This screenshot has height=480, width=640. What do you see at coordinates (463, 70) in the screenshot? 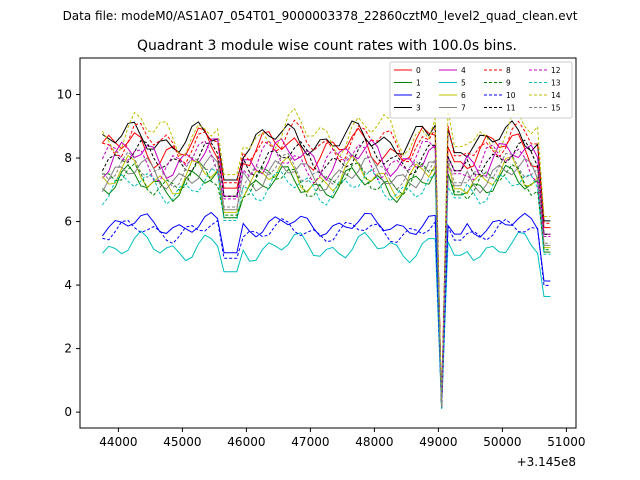
I see `legend-label: 4` at bounding box center [463, 70].